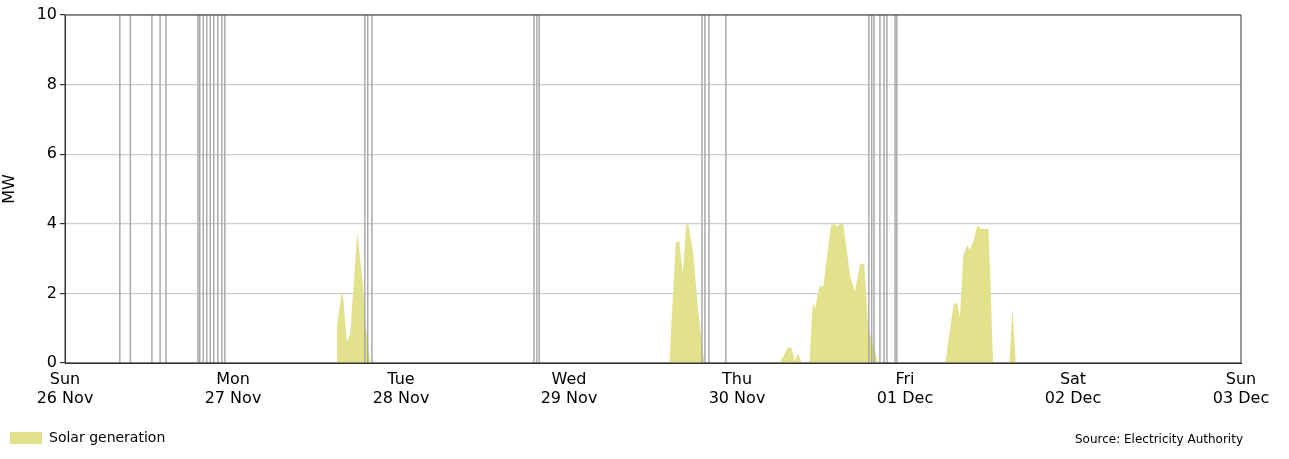 This screenshot has height=459, width=1289. I want to click on legend-label: Solar generation, so click(107, 436).